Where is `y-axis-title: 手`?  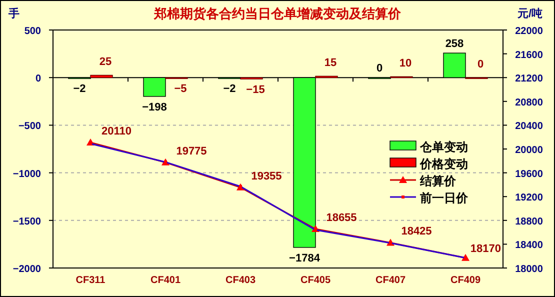
y-axis-title: 手 is located at coordinates (14, 13).